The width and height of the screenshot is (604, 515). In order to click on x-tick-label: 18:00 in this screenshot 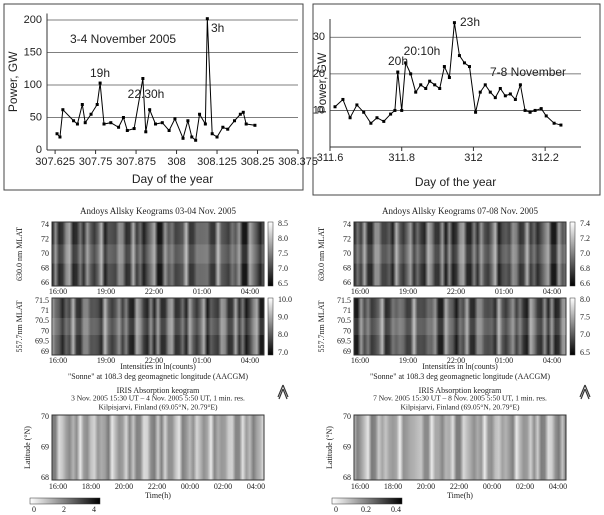, I will do `click(393, 486)`.